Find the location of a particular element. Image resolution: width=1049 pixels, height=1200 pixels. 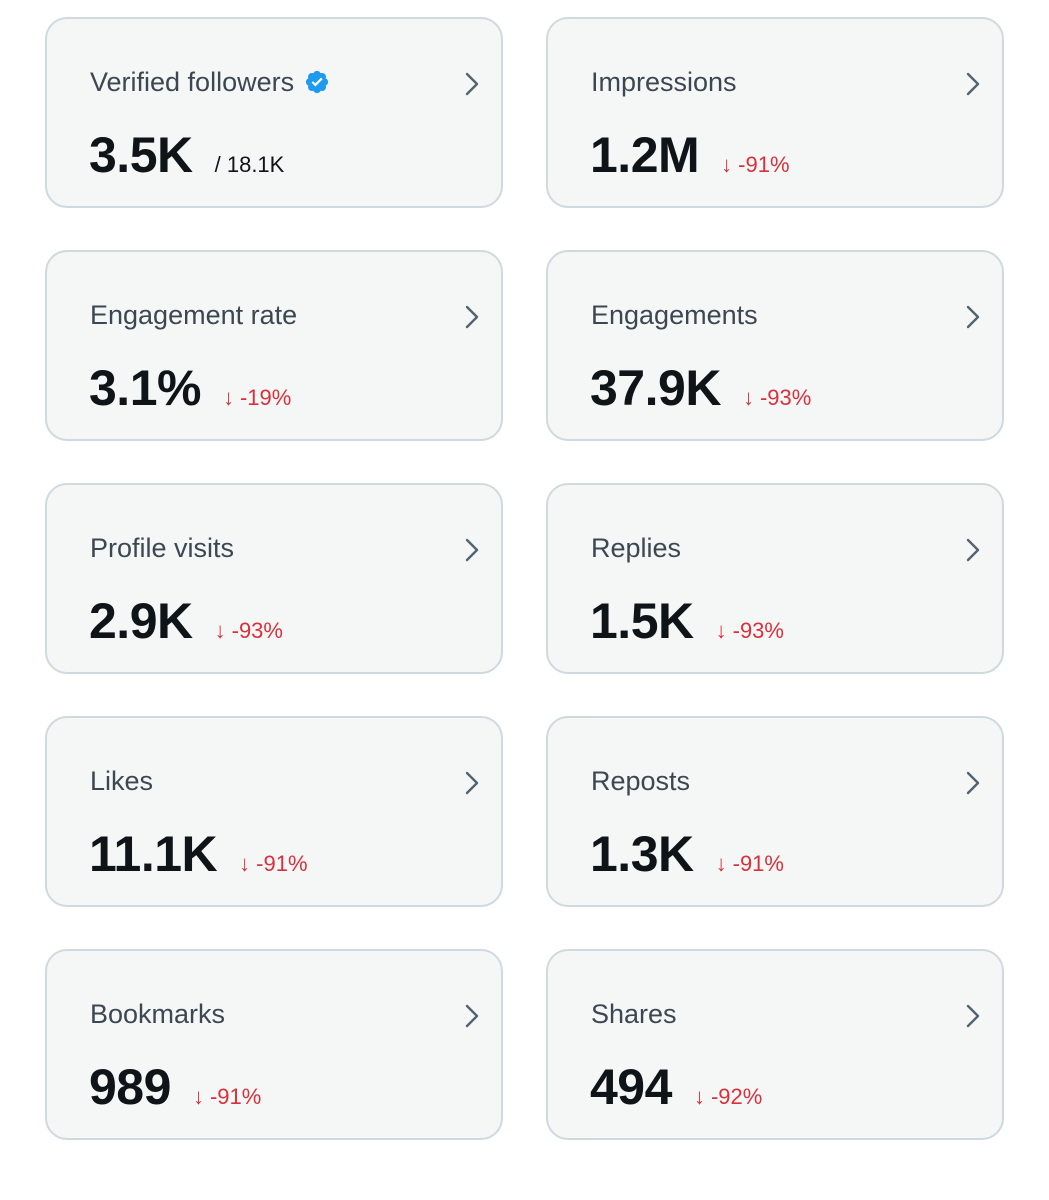

metric-value-row: 37.9K ↓ -93% is located at coordinates (700, 388).